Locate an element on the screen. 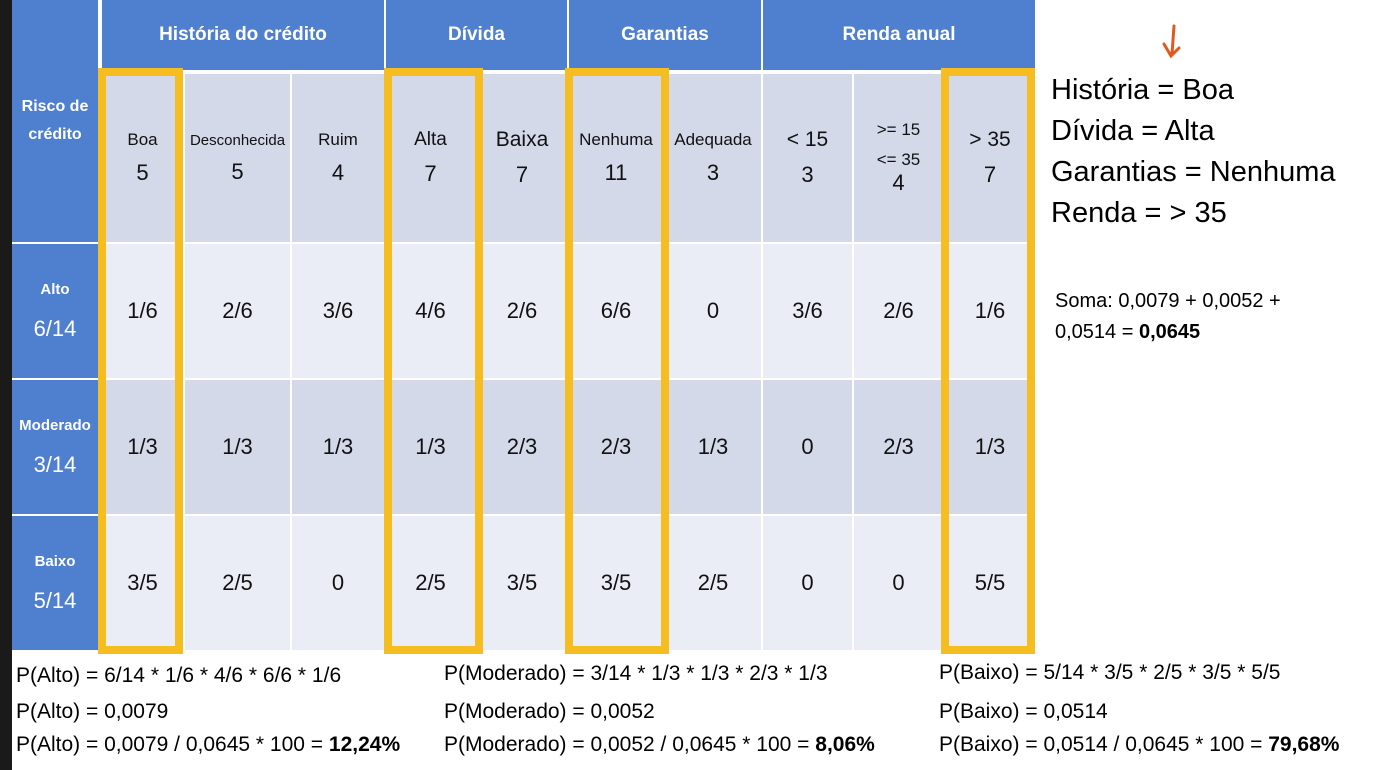  formula-text: P(Moderado) = 0,0052 / 0,0645 * 100 = is located at coordinates (630, 744).